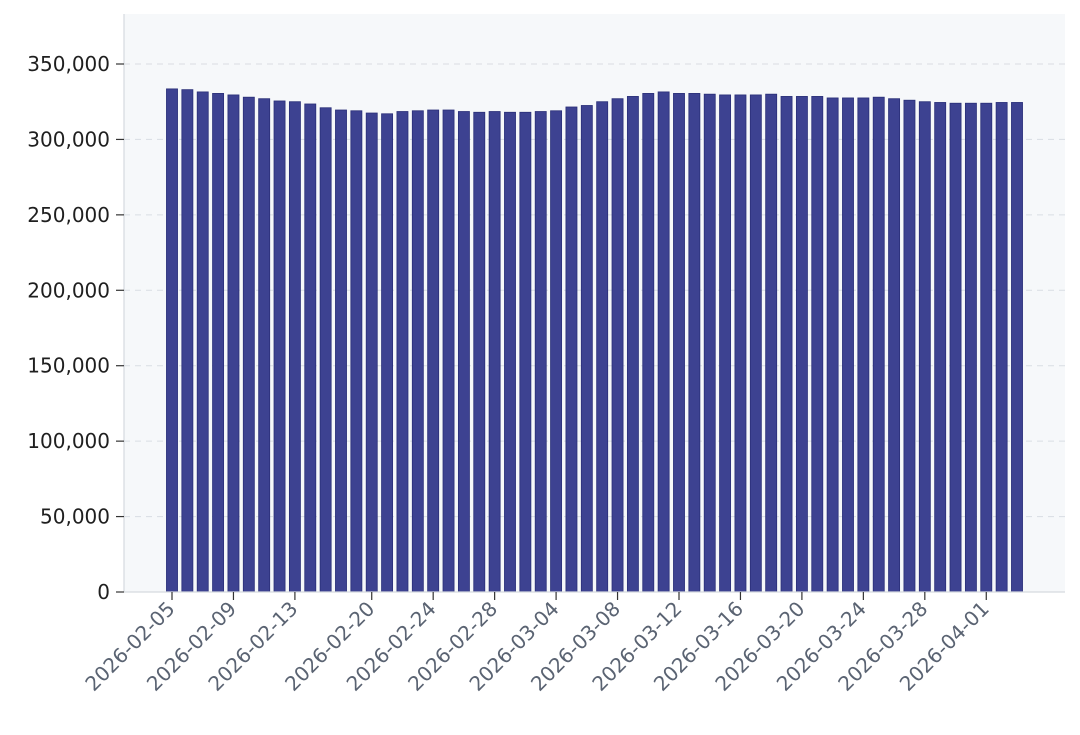 The height and width of the screenshot is (735, 1080). I want to click on y-tick-label: 50,000, so click(75, 517).